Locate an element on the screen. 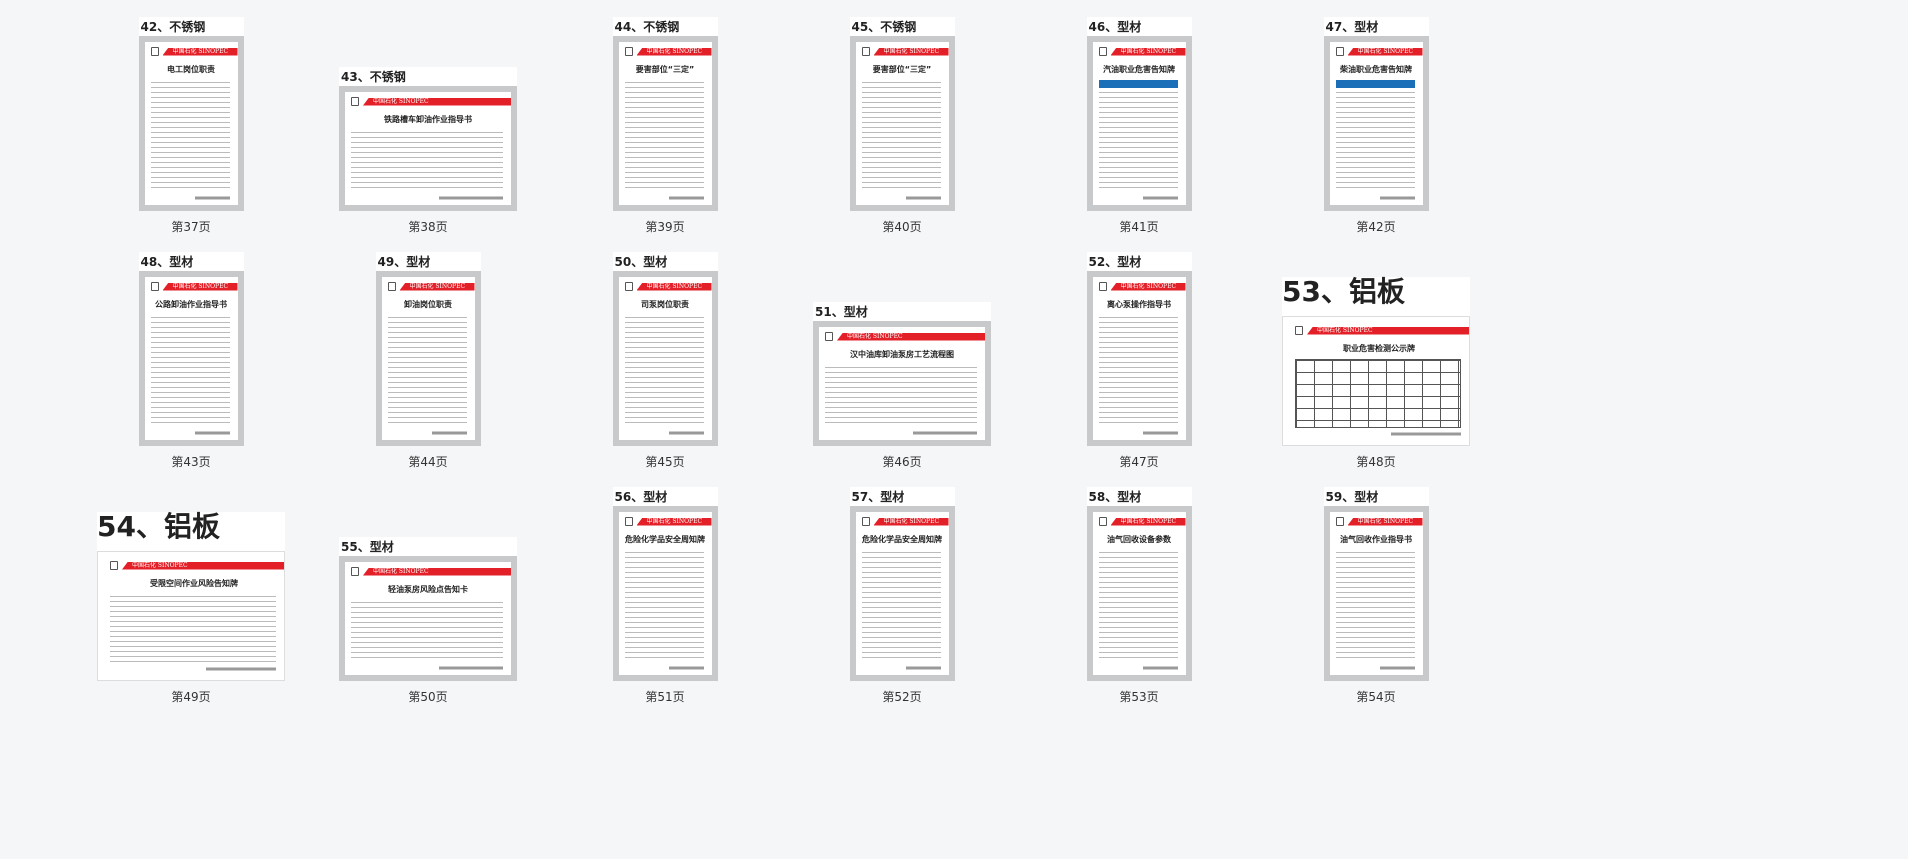 The height and width of the screenshot is (859, 1908). thumbnail-image: 44、不锈钢 中国石化 SINOPEC 要害部位“三定” is located at coordinates (665, 114).